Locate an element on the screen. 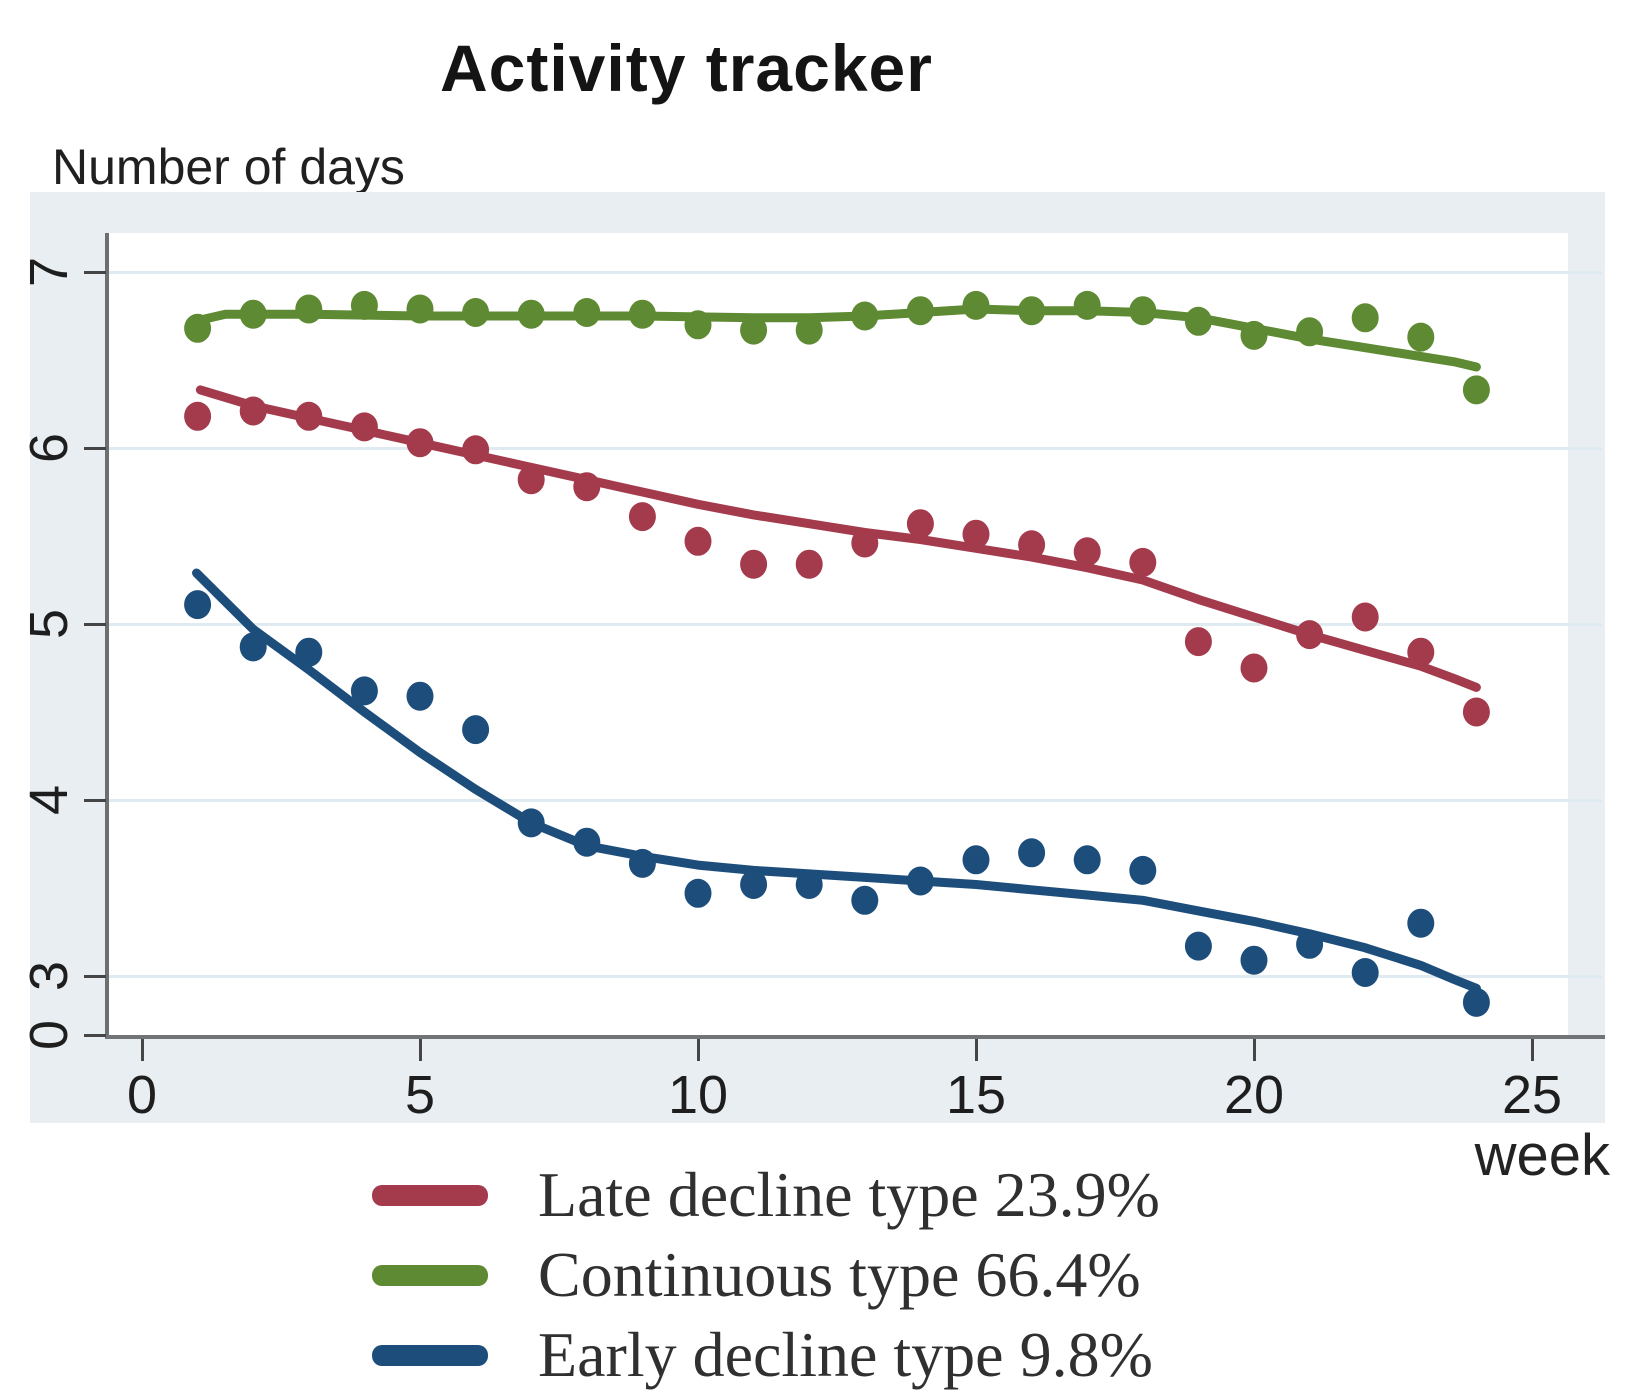 This screenshot has width=1644, height=1399. continuous-line-swatch-icon is located at coordinates (430, 1275).